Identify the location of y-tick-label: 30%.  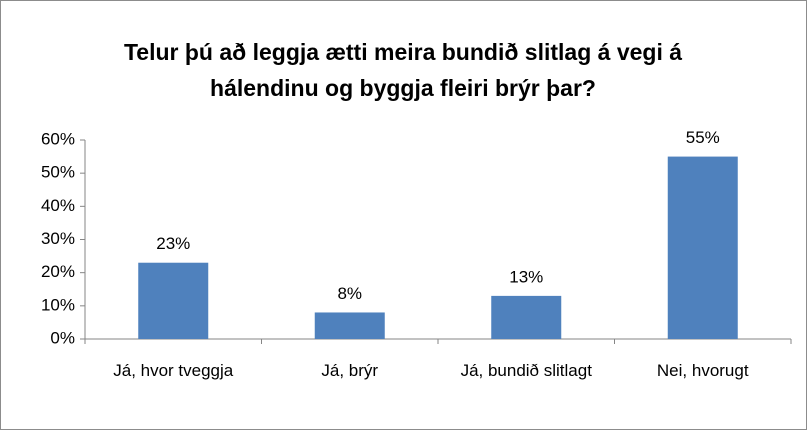
(58, 238).